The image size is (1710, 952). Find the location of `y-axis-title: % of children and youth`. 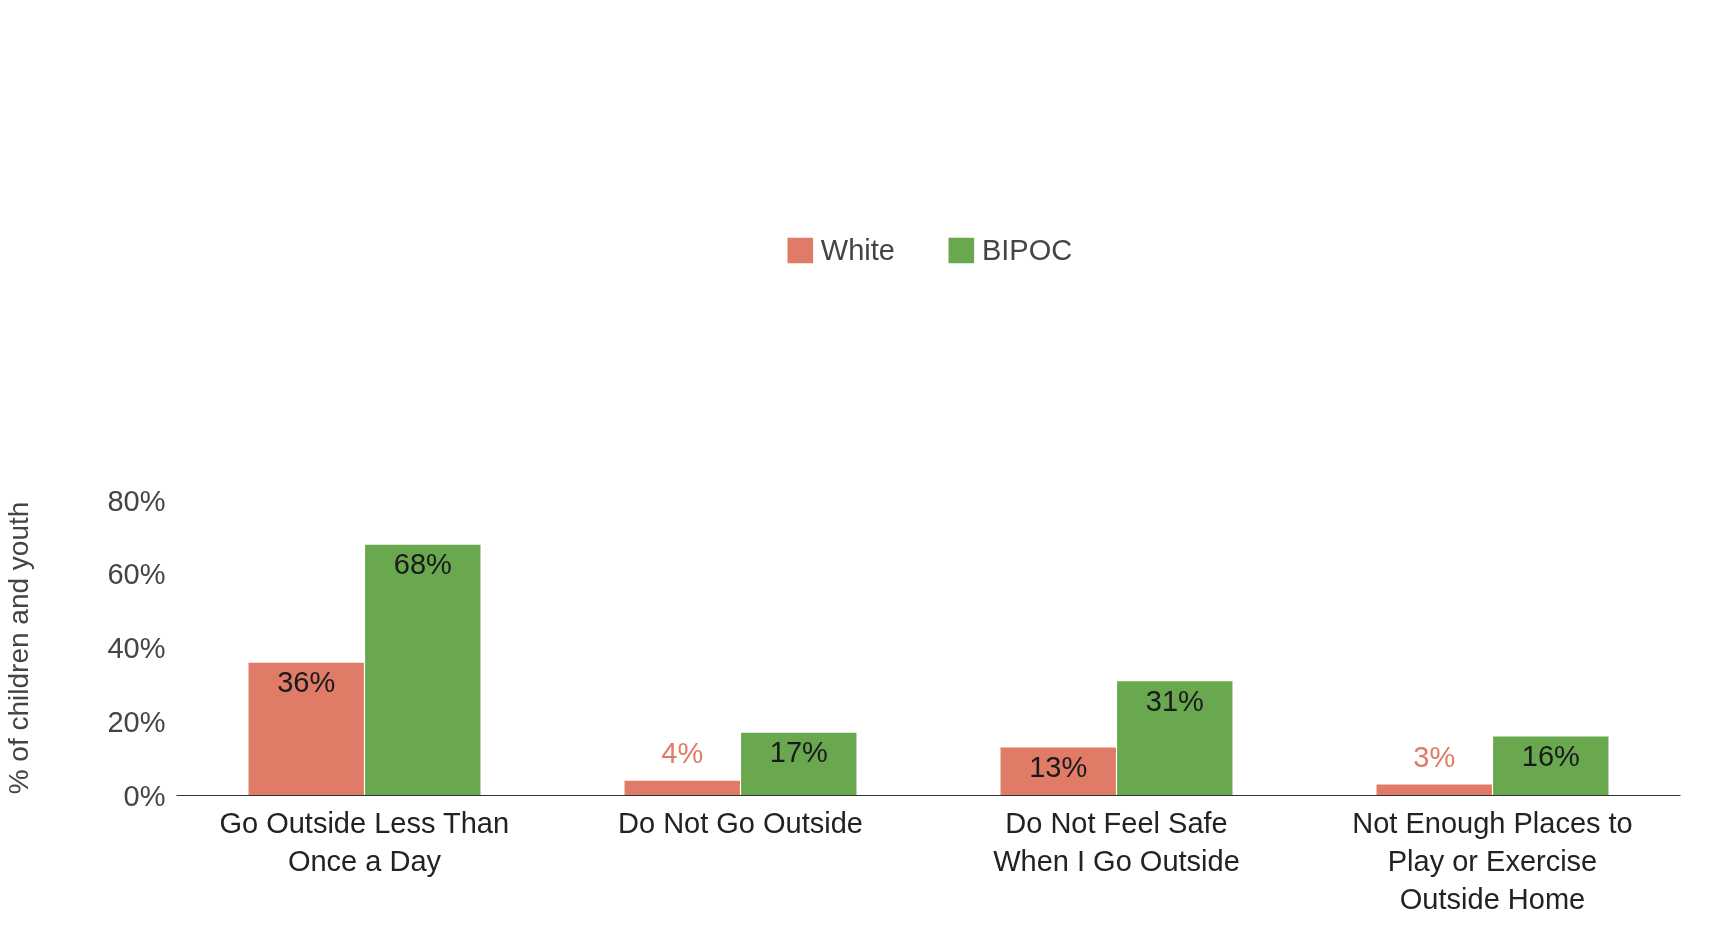

y-axis-title: % of children and youth is located at coordinates (19, 648).